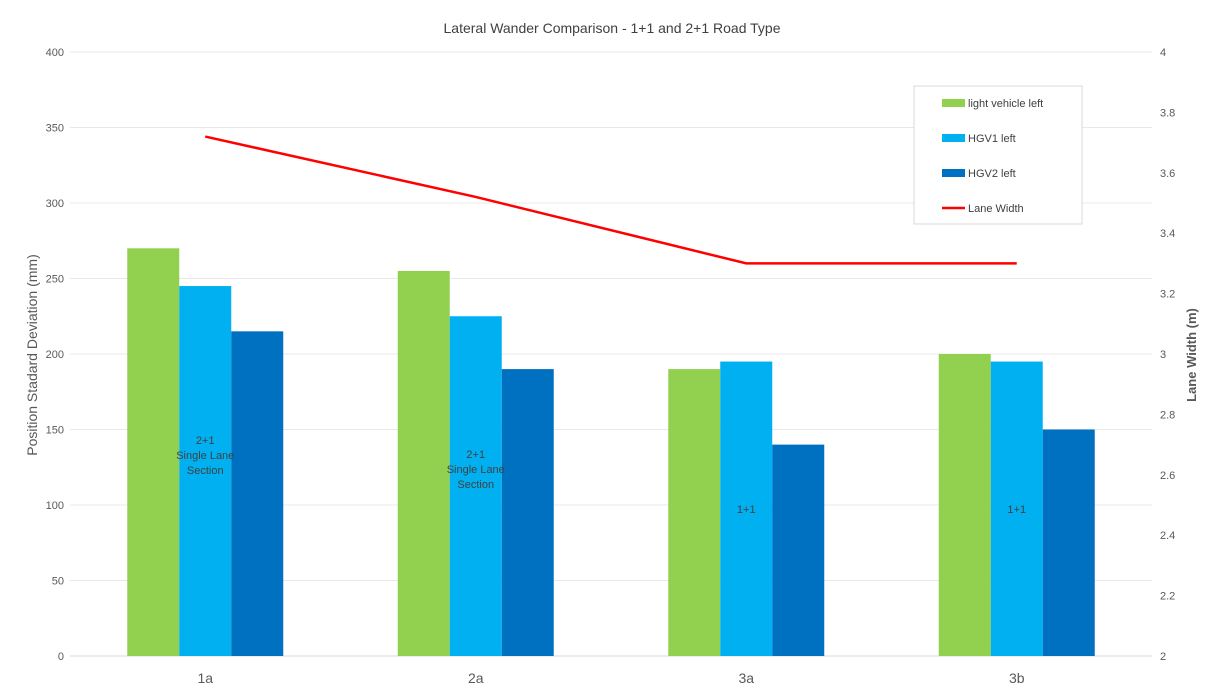 The width and height of the screenshot is (1212, 690). What do you see at coordinates (476, 678) in the screenshot?
I see `x-tick-label: 2a` at bounding box center [476, 678].